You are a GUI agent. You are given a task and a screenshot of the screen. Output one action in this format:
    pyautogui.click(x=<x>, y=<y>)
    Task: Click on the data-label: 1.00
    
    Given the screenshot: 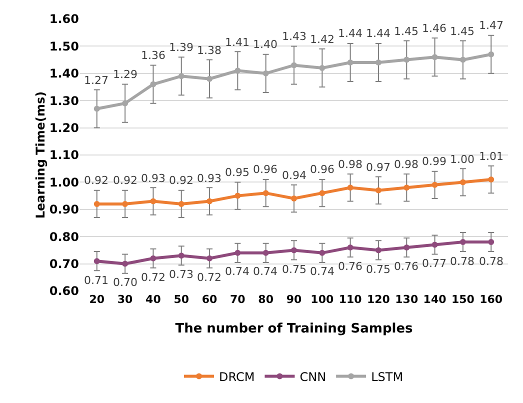 What is the action you would take?
    pyautogui.click(x=462, y=159)
    